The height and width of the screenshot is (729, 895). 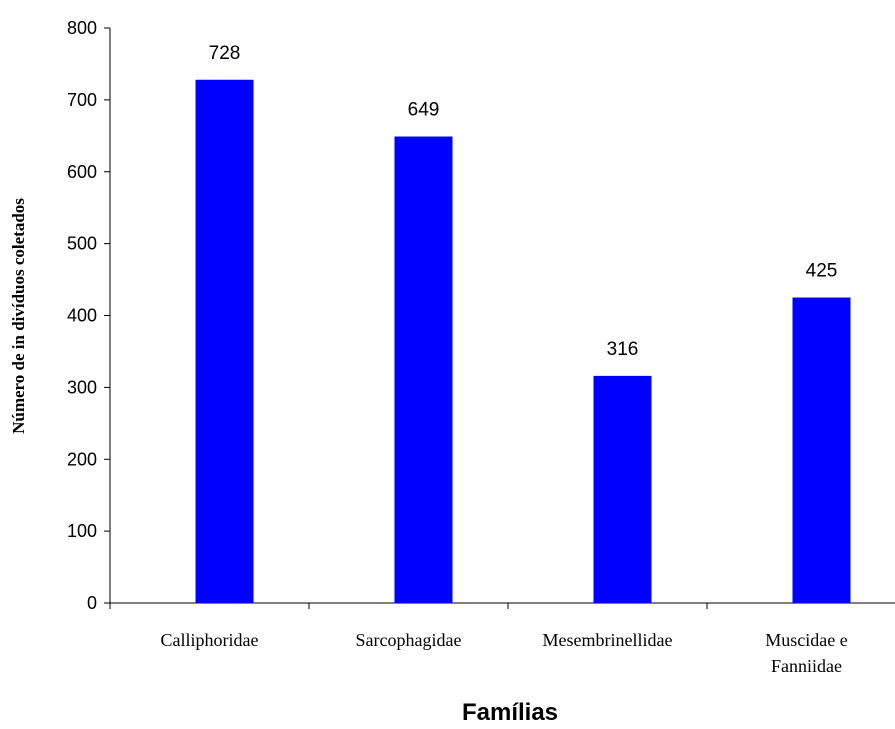 What do you see at coordinates (82, 28) in the screenshot?
I see `y-tick-label: 800` at bounding box center [82, 28].